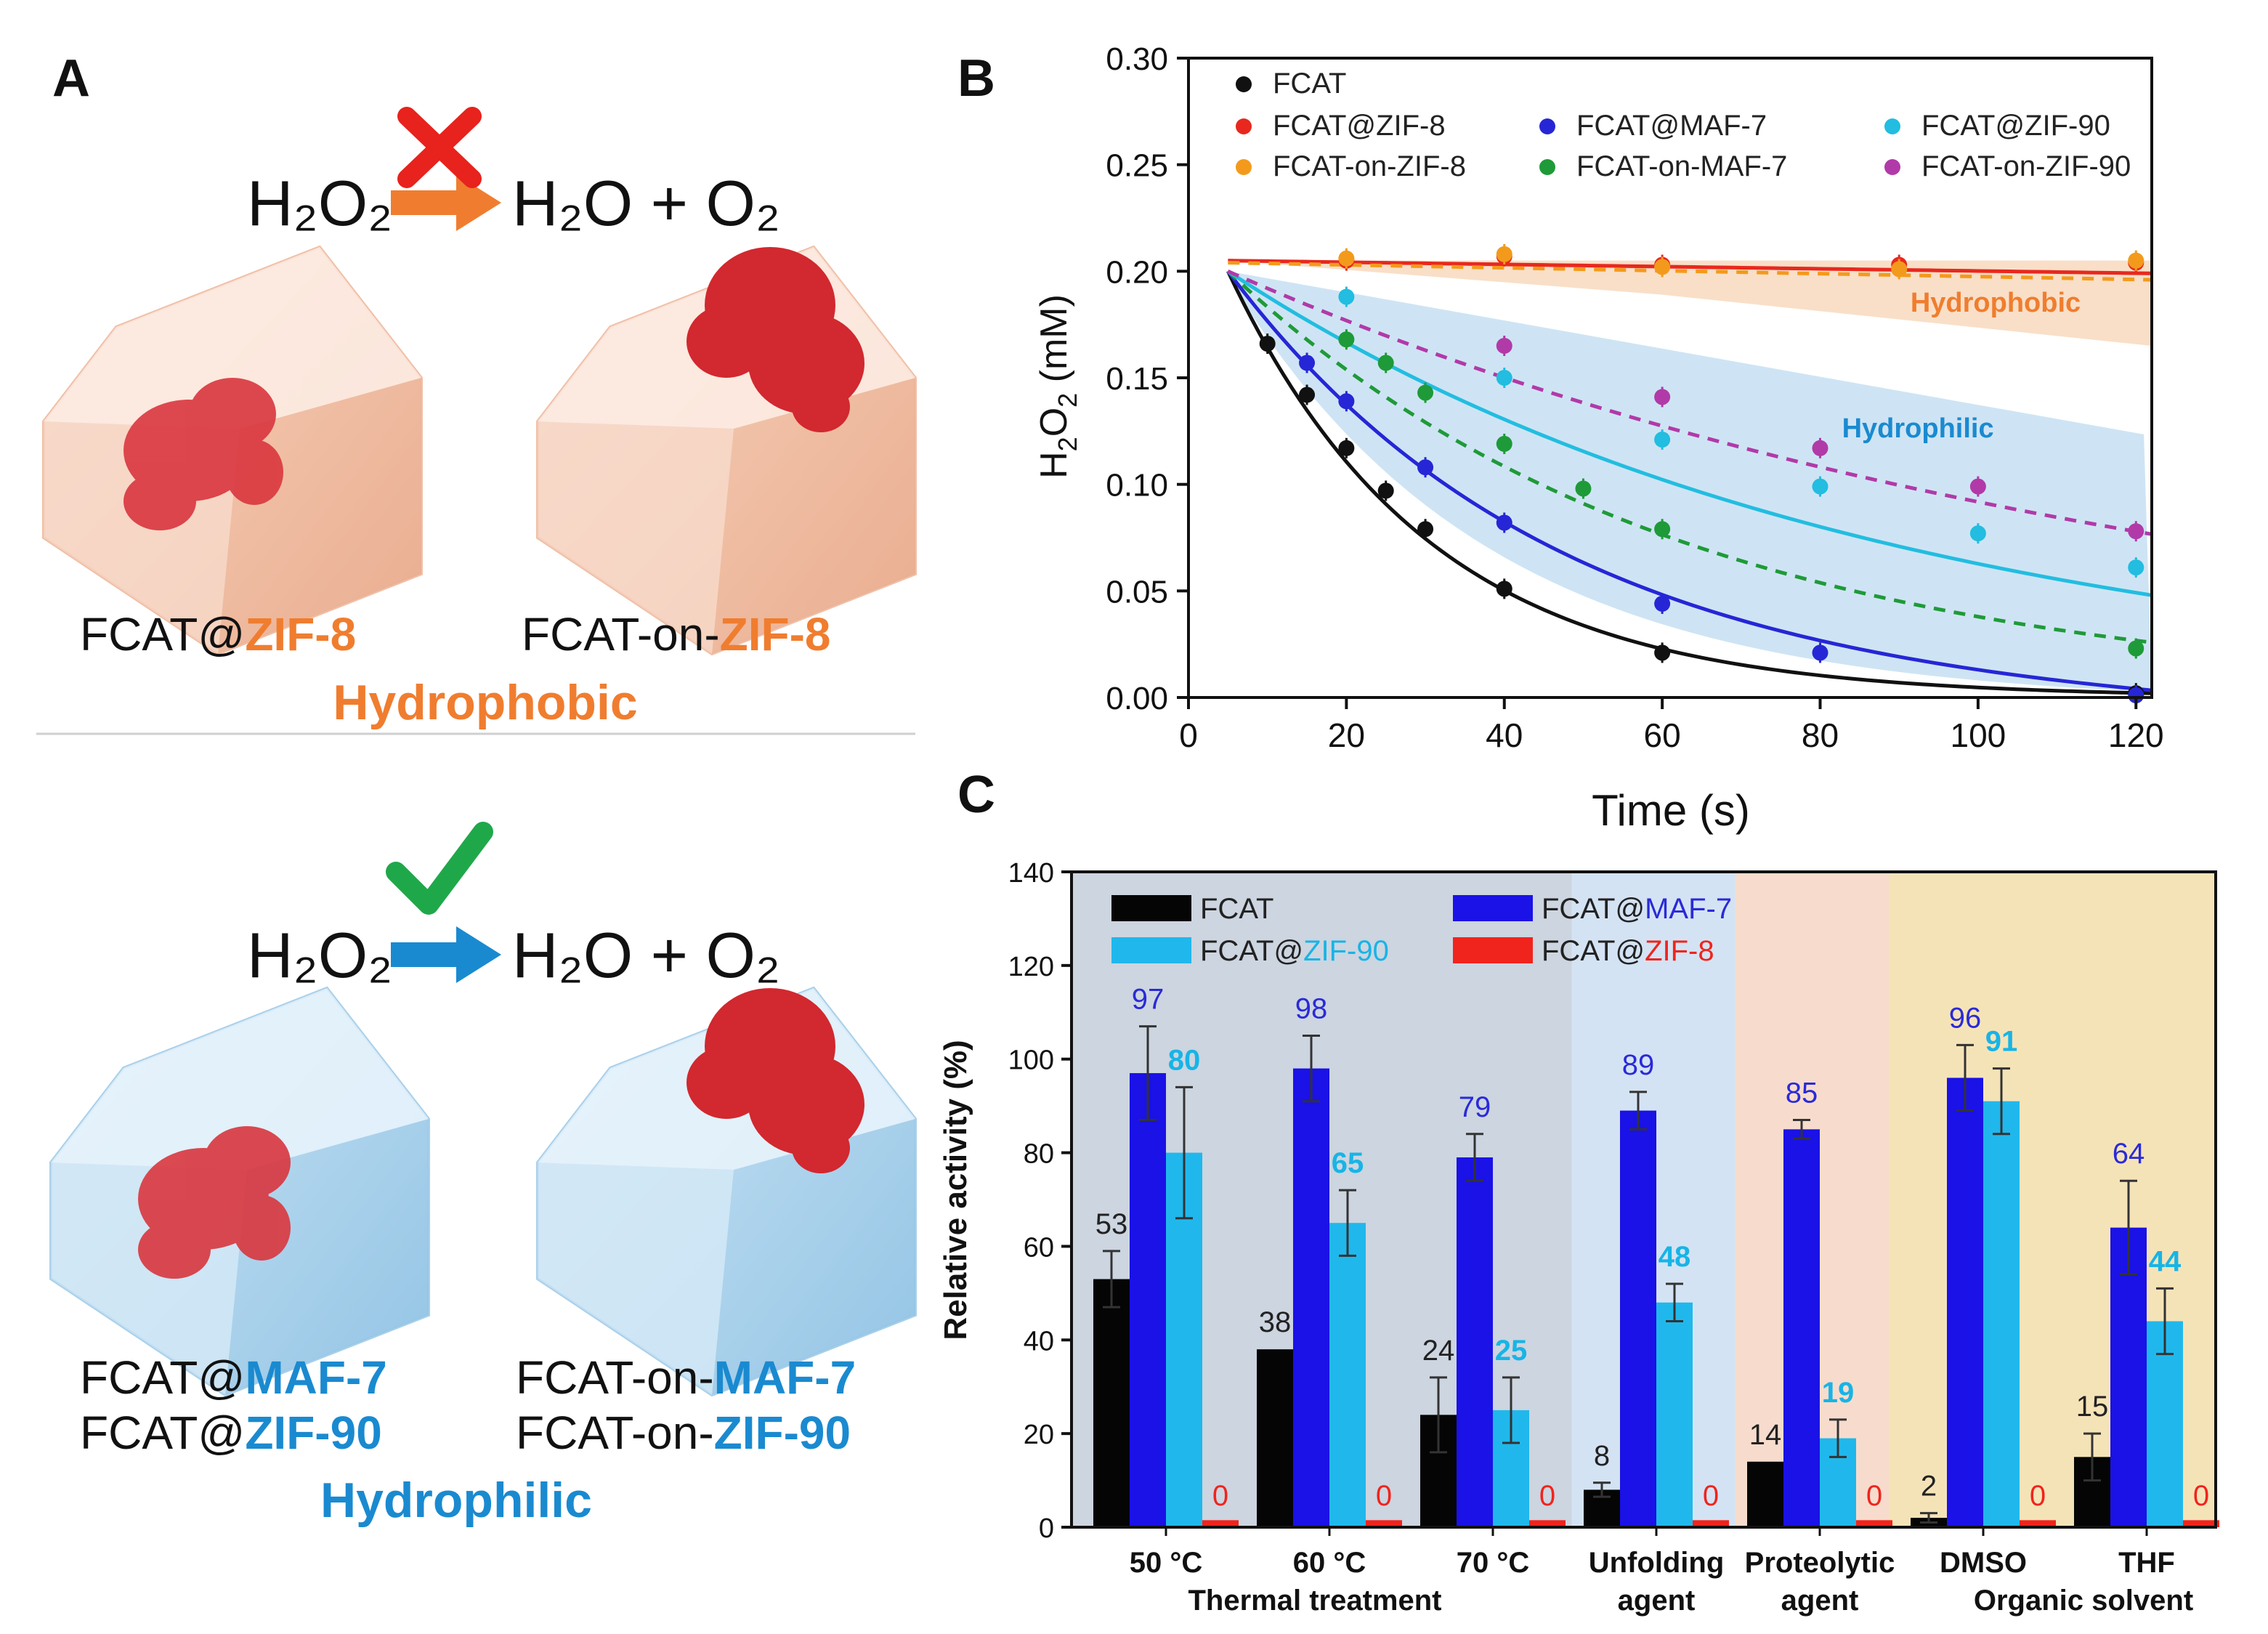 The height and width of the screenshot is (1634, 2268). I want to click on crystal-hydrophilic-surface, so click(726, 1191).